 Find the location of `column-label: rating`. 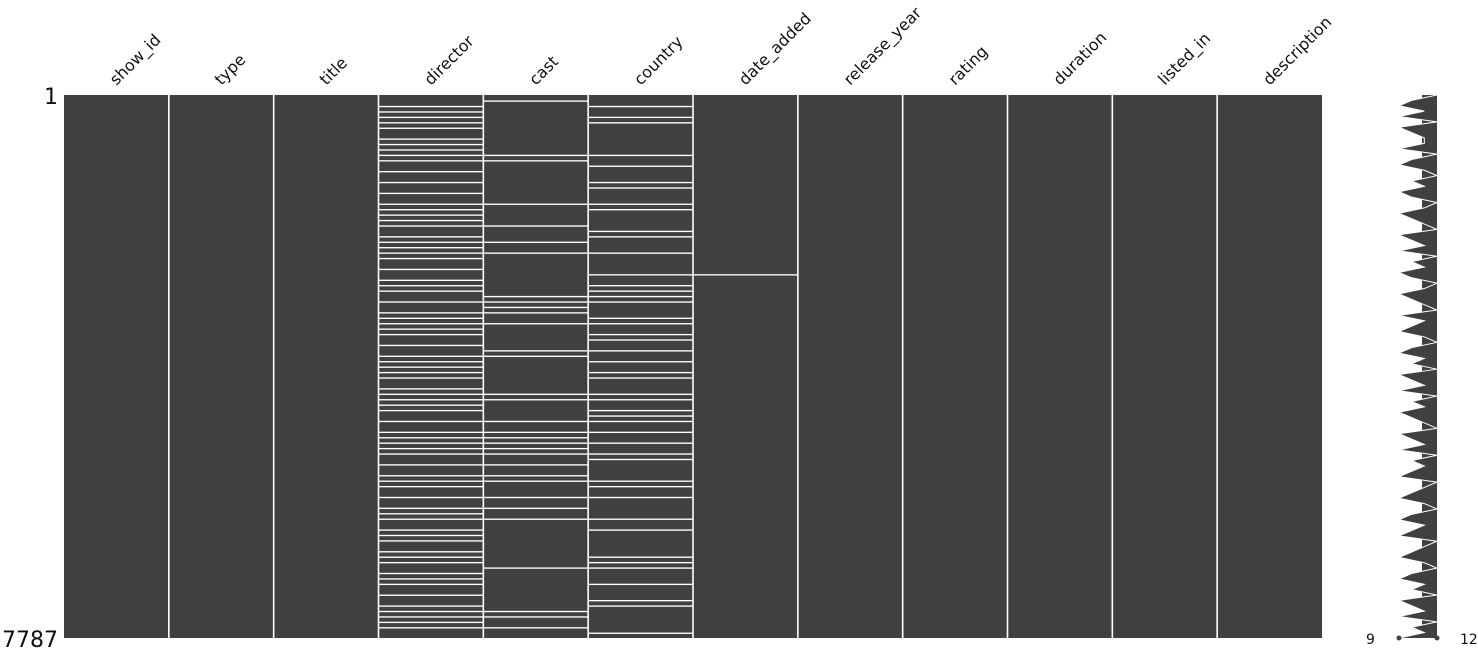

column-label: rating is located at coordinates (967, 65).